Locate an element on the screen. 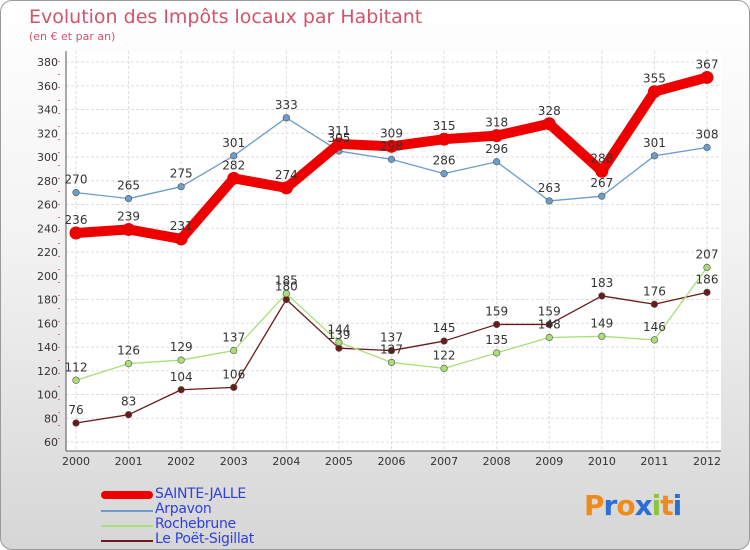  data-label: 135 is located at coordinates (496, 340).